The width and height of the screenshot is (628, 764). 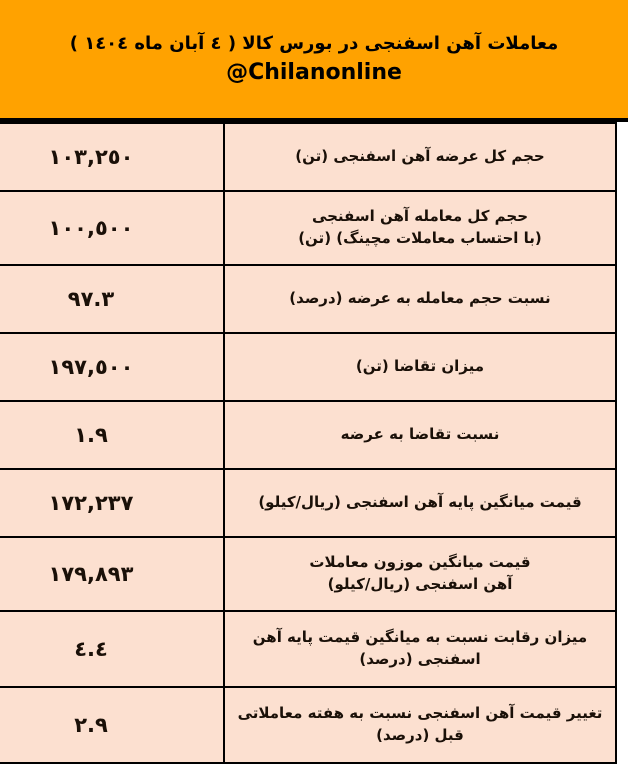 I want to click on row-value: ٢.٩, so click(x=112, y=725).